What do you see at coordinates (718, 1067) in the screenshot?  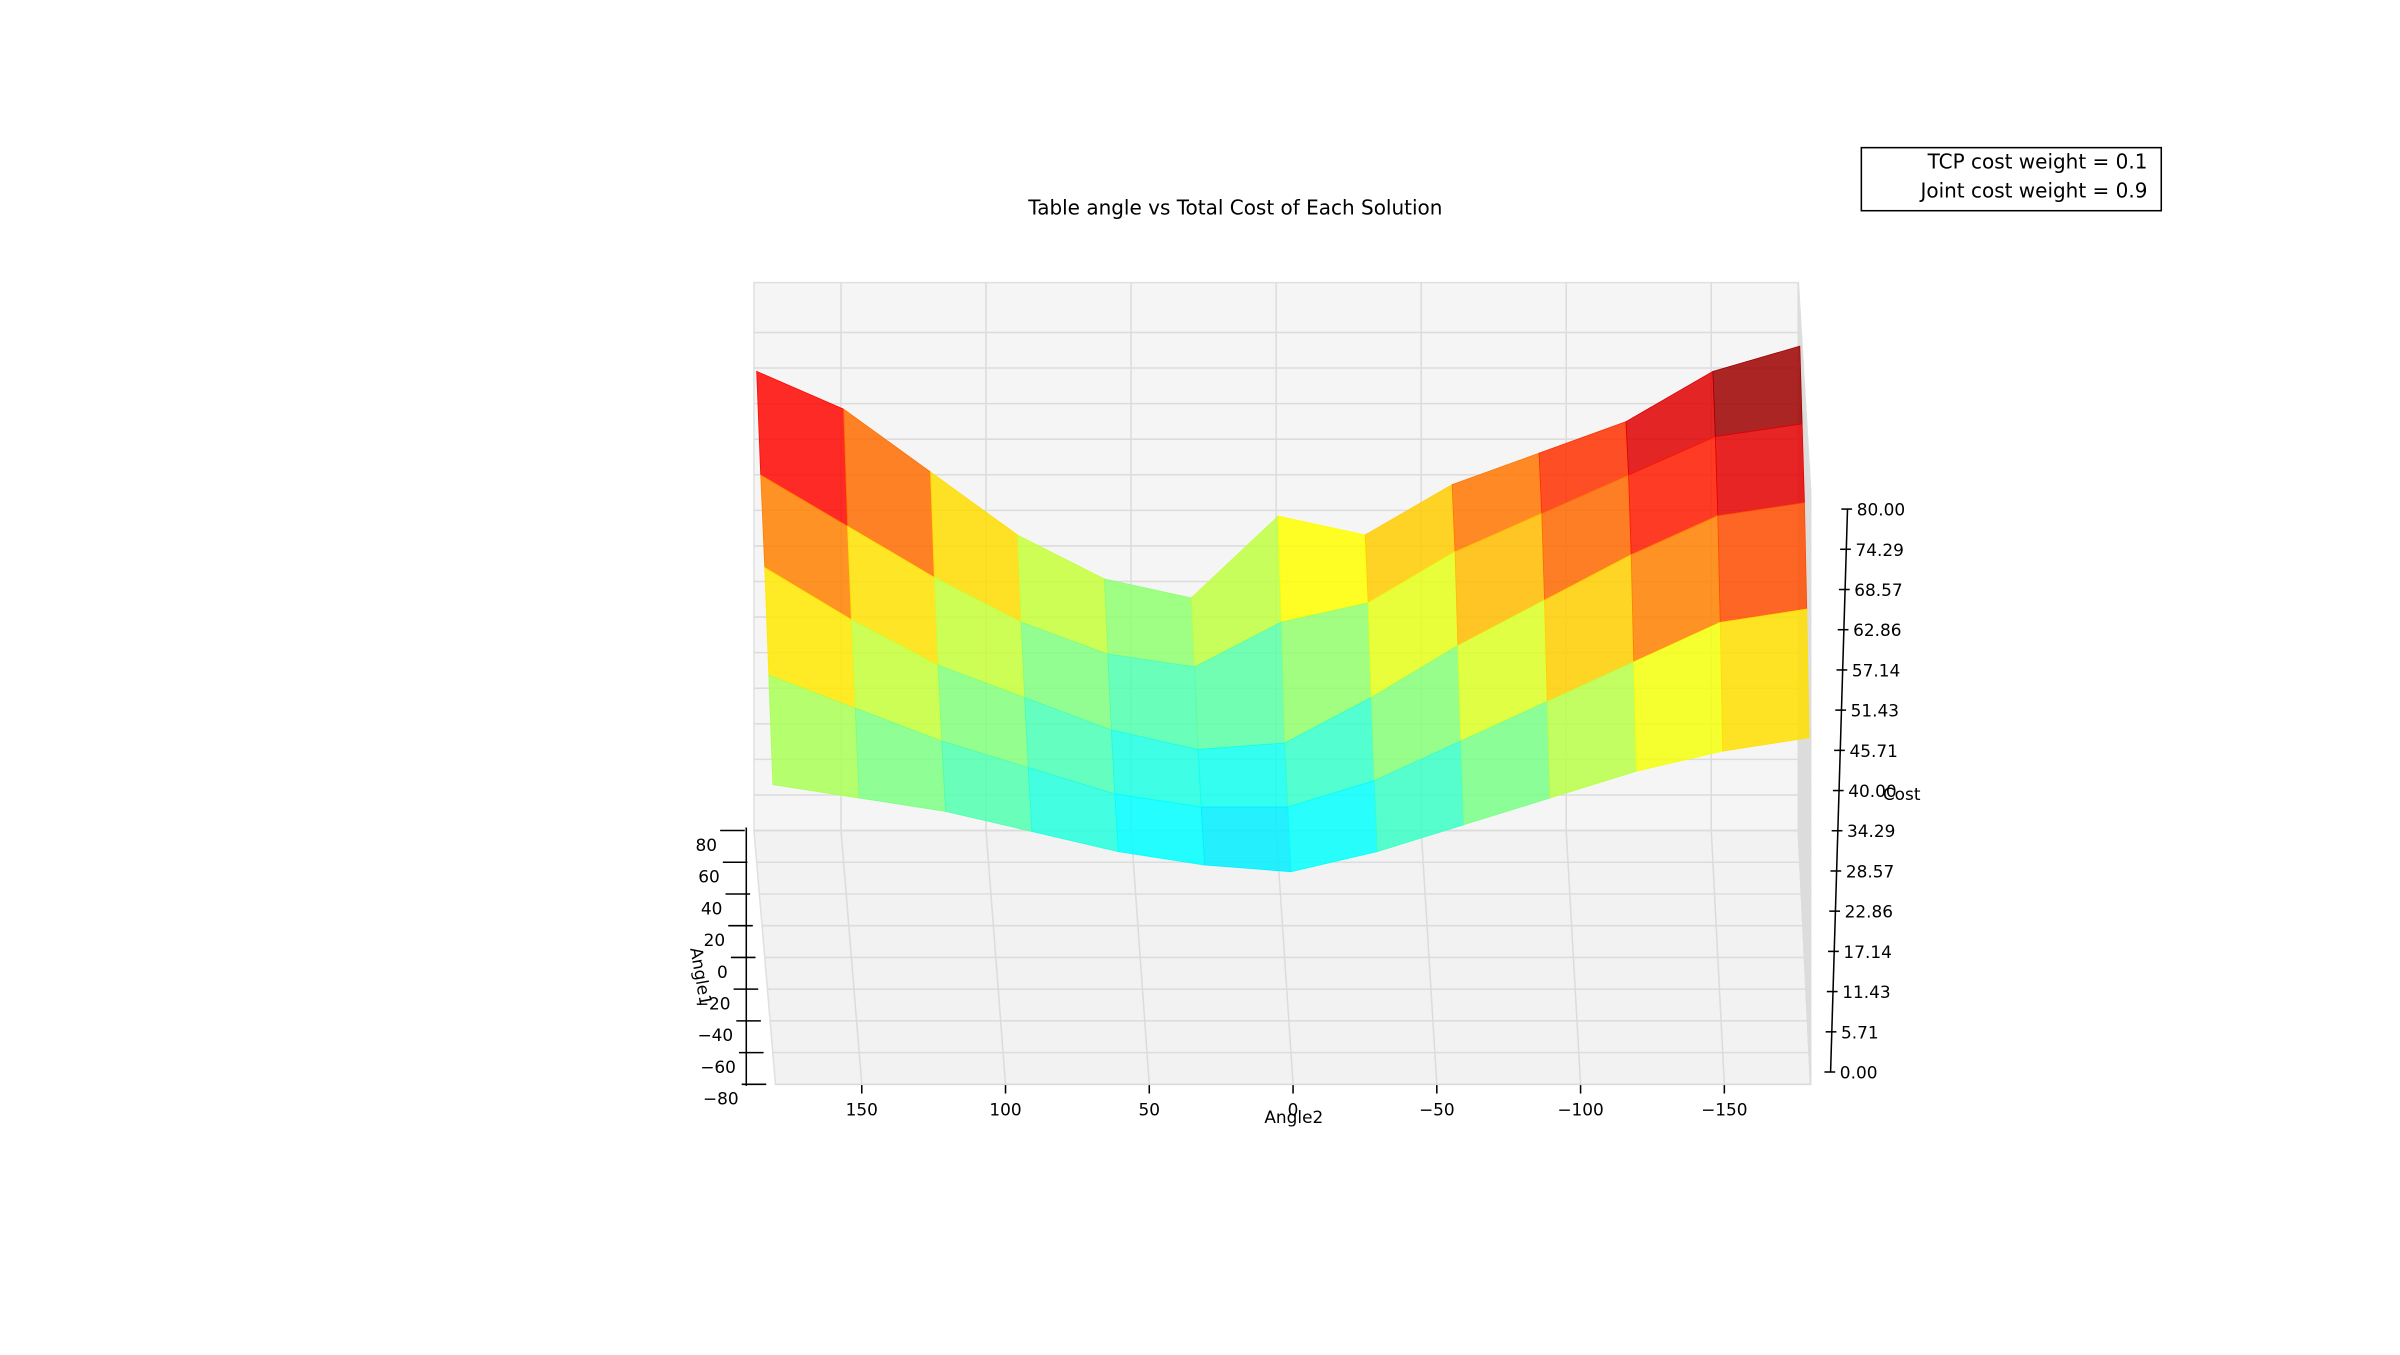 I see `y-tick-label: −60` at bounding box center [718, 1067].